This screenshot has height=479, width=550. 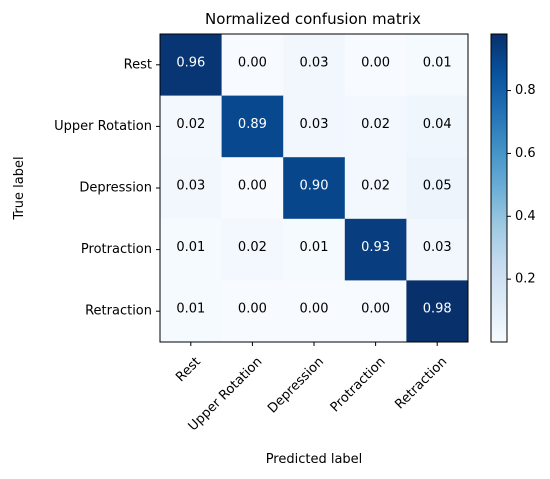 What do you see at coordinates (521, 185) in the screenshot?
I see `colorbar-ticks: 0.2 0.4 0.6 0.8` at bounding box center [521, 185].